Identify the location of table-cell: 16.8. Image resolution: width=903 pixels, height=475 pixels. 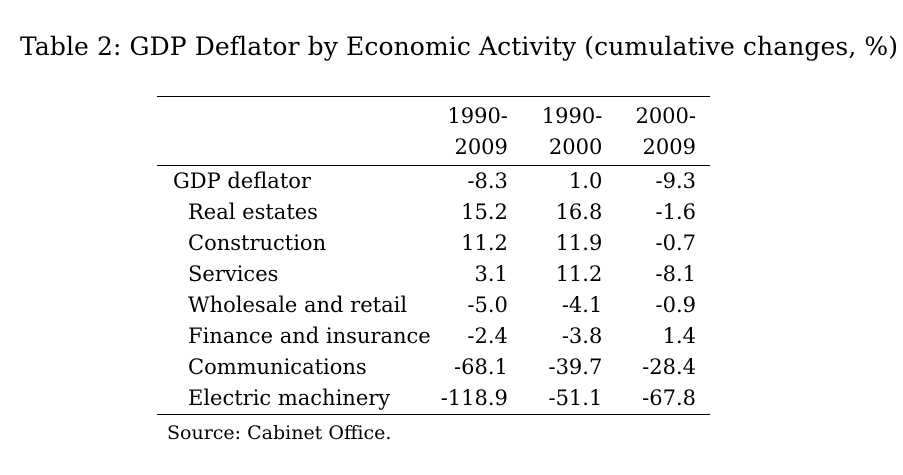
(579, 212).